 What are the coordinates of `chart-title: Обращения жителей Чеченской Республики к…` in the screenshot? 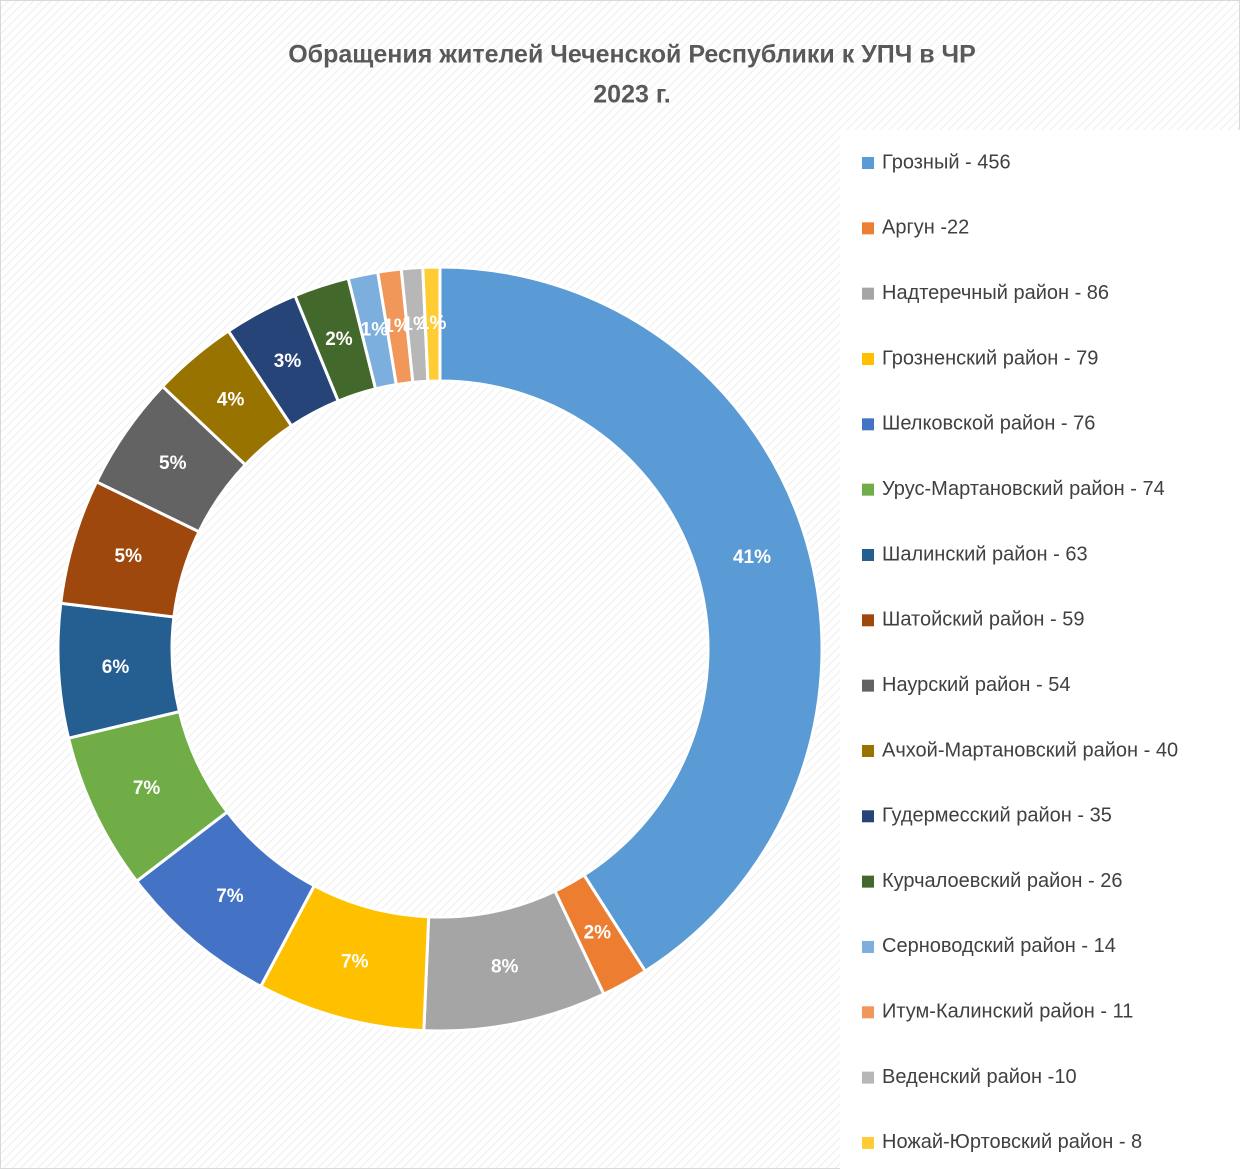 It's located at (632, 55).